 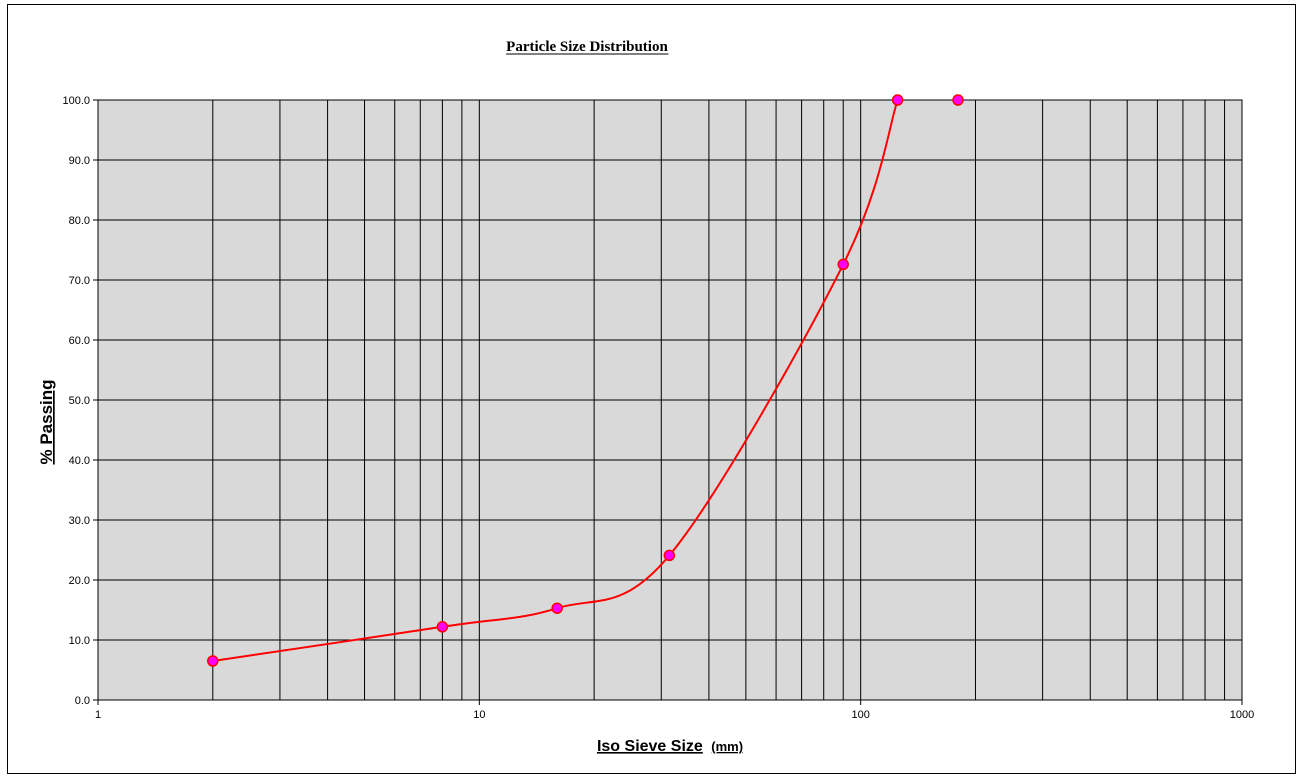 I want to click on x-axis-label-main: Iso Sieve Size, so click(x=650, y=746).